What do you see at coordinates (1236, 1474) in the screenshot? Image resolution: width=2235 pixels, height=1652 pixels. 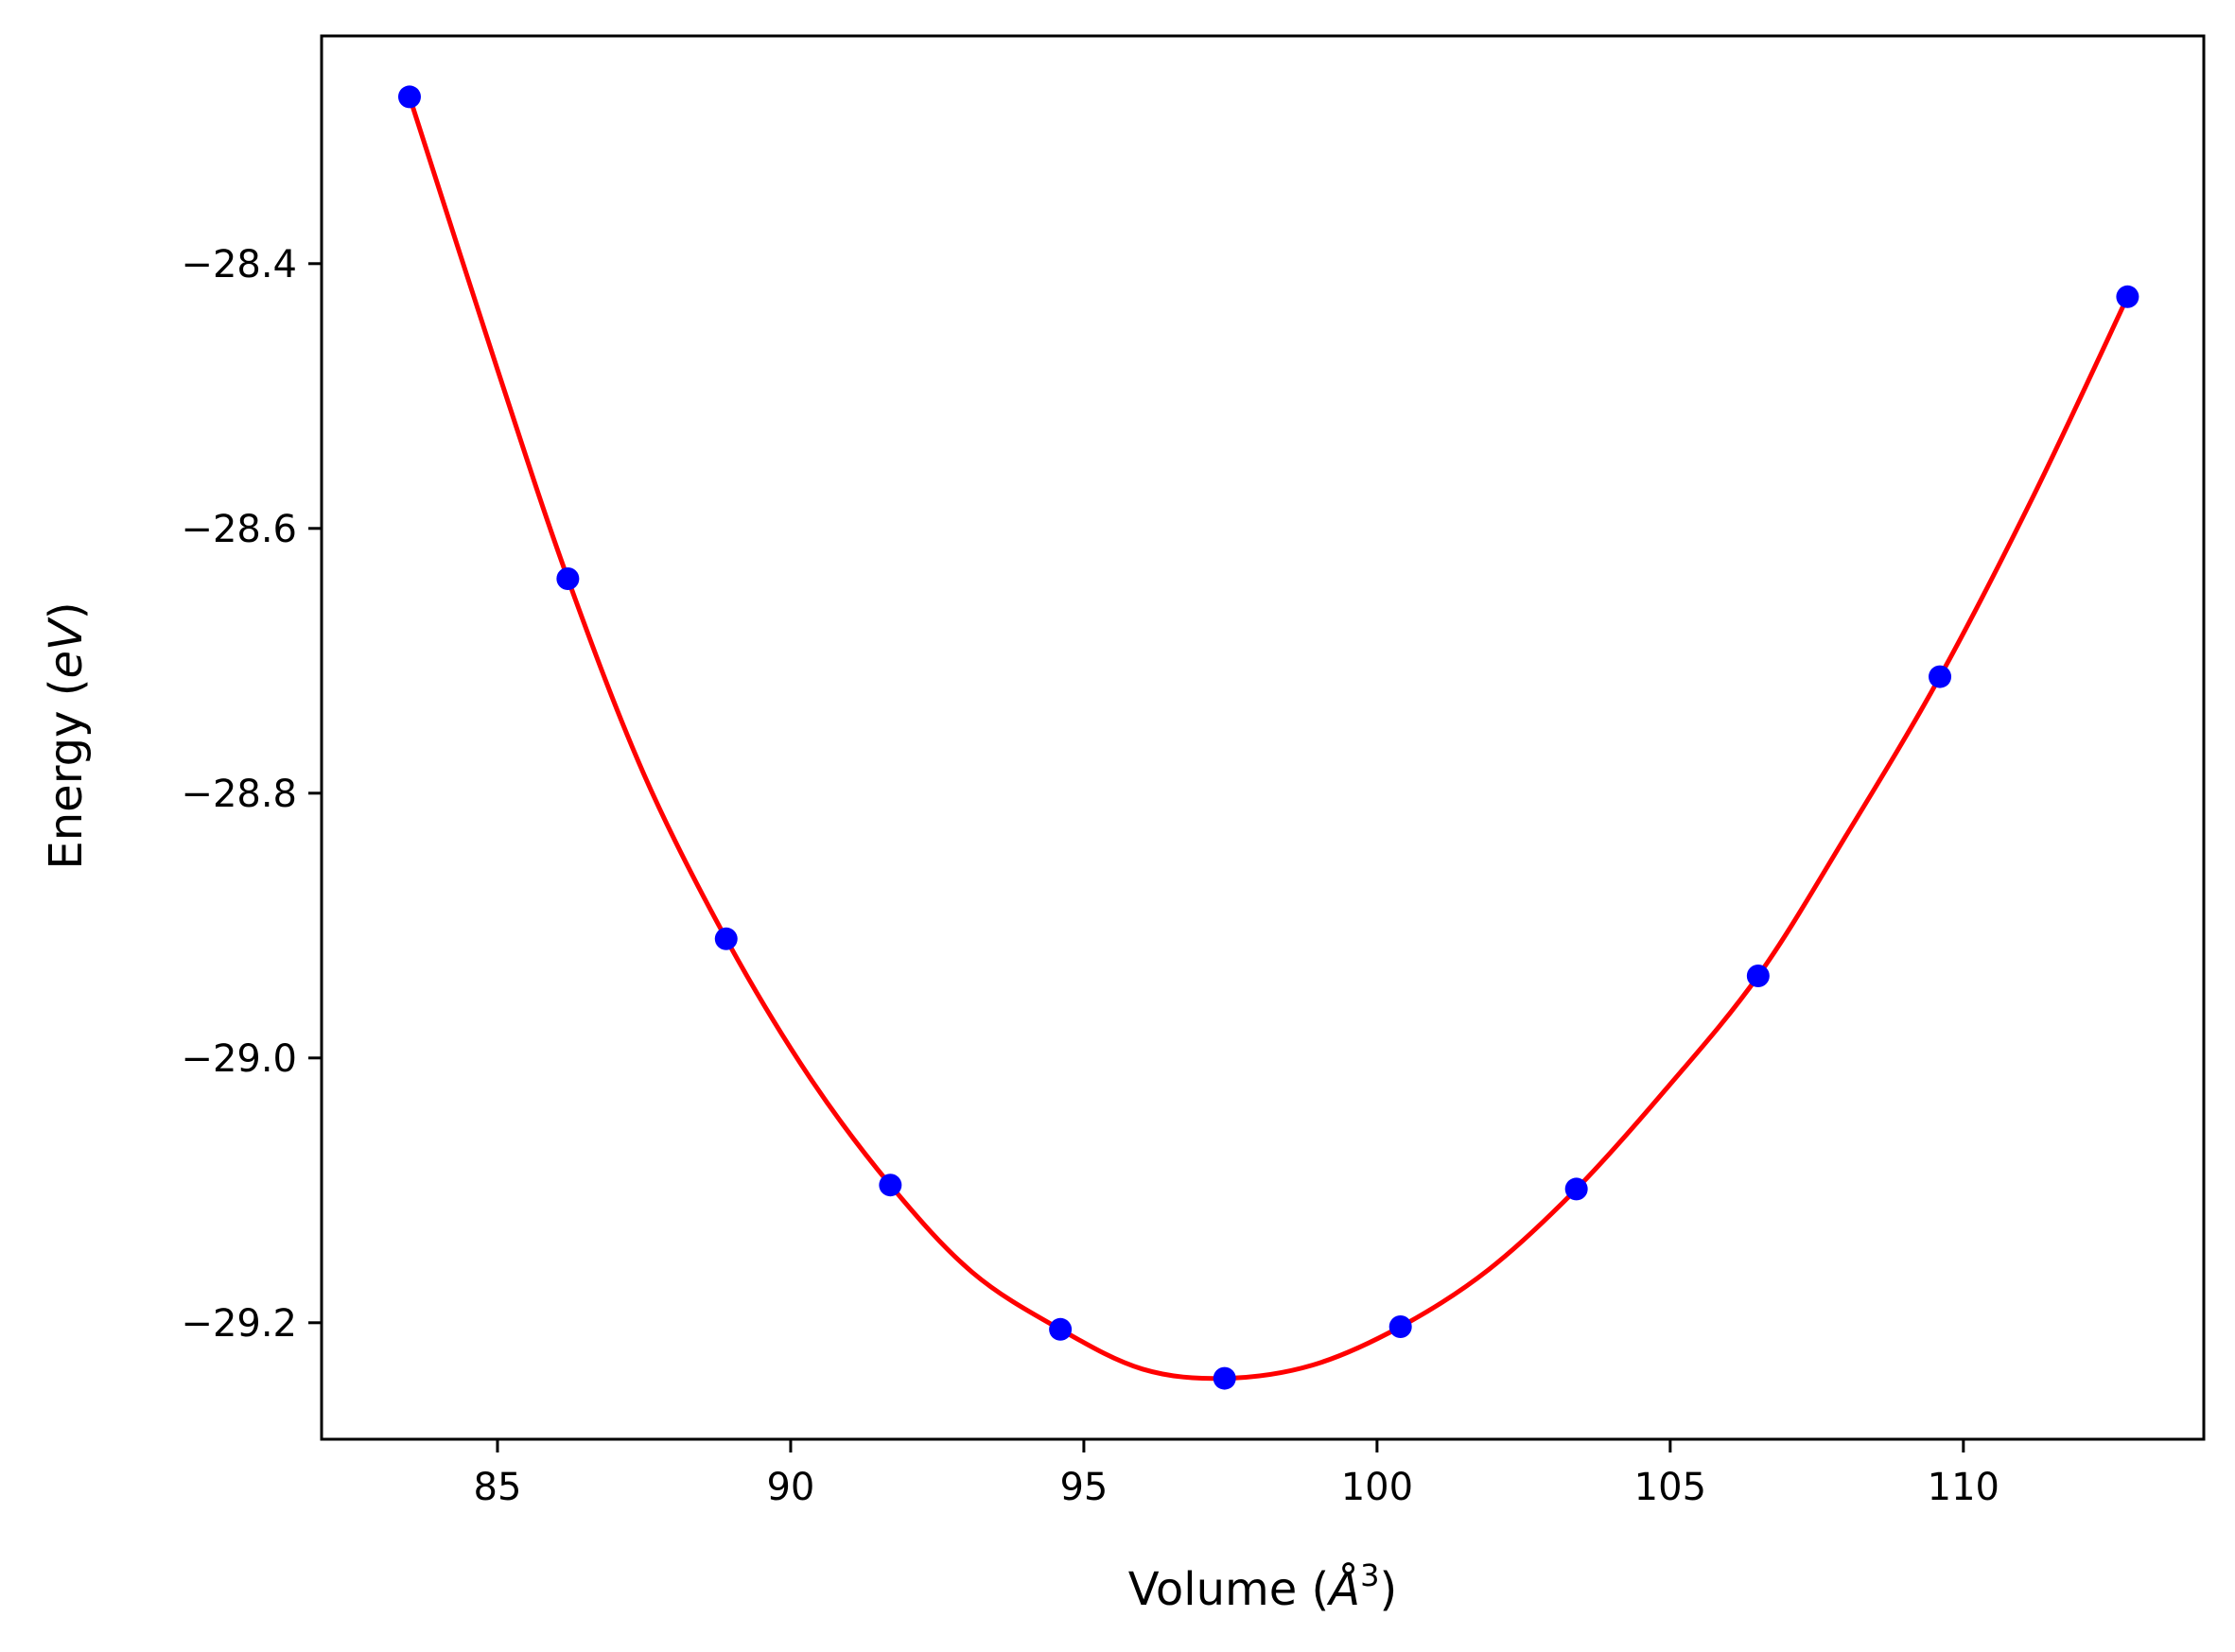 I see `x-axis-ticks: 85 90 95 100 105 110` at bounding box center [1236, 1474].